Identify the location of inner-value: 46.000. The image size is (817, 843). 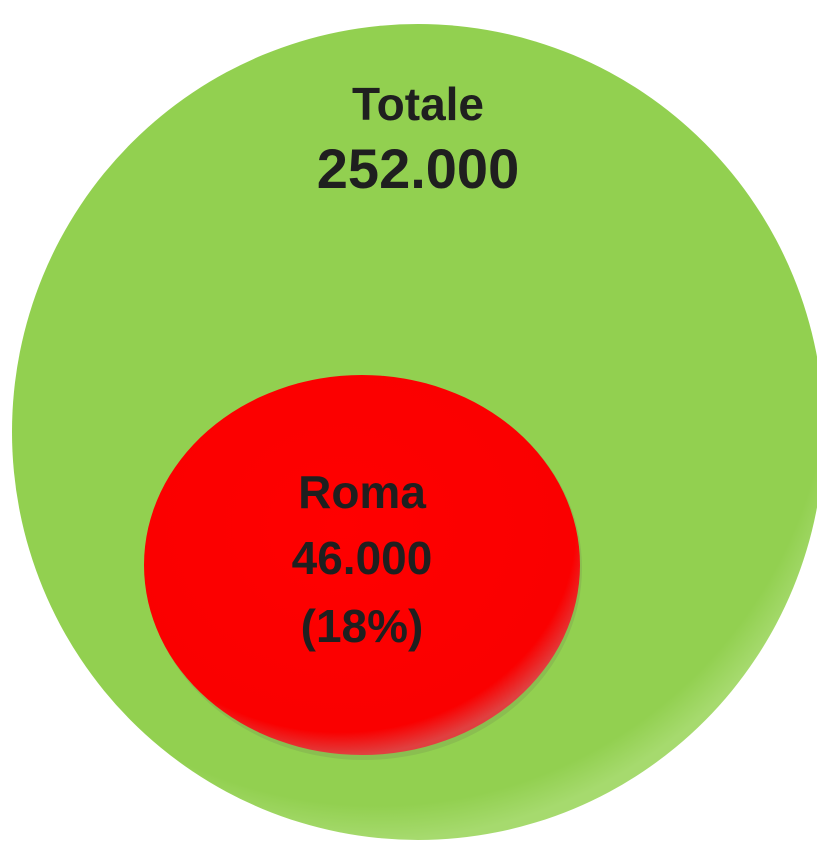
(362, 558).